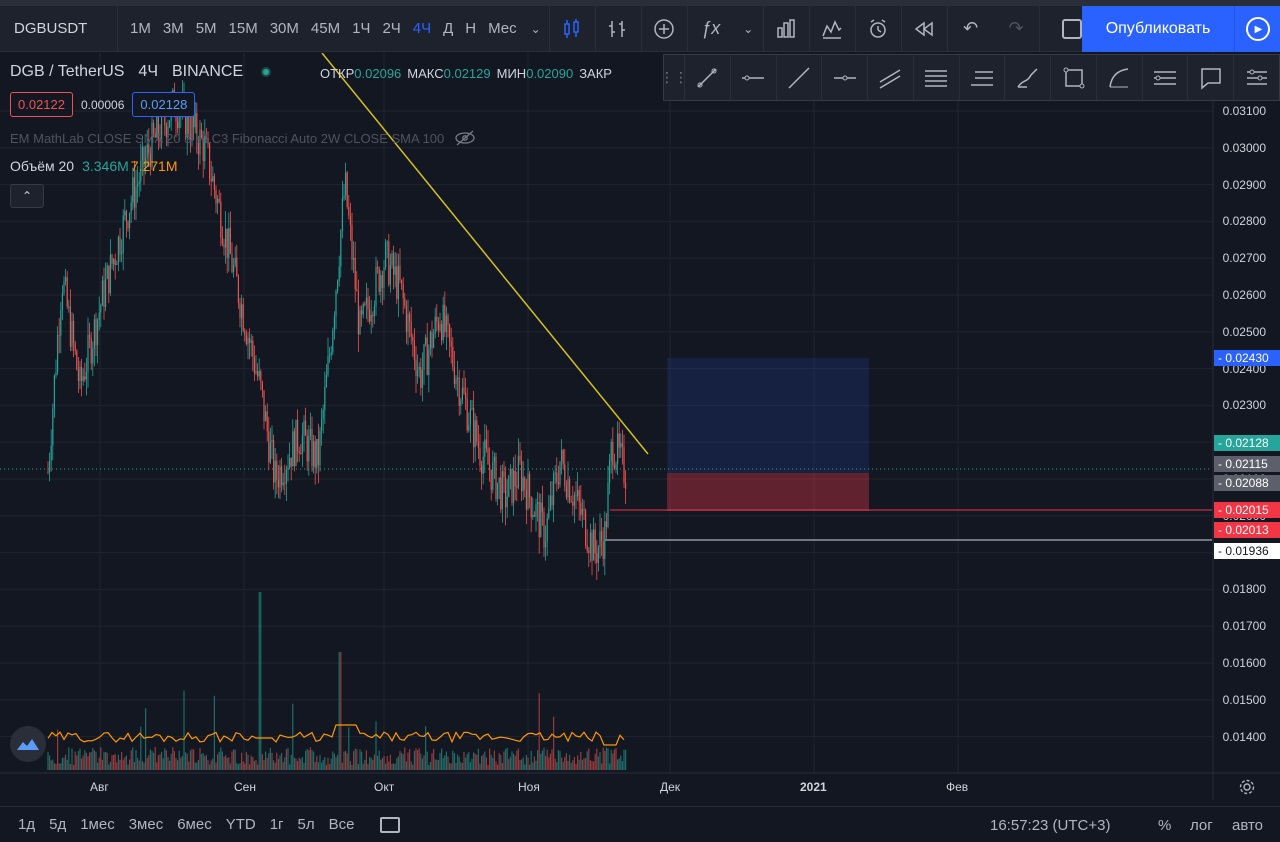  Describe the element at coordinates (619, 28) in the screenshot. I see `indicators-icon` at that location.